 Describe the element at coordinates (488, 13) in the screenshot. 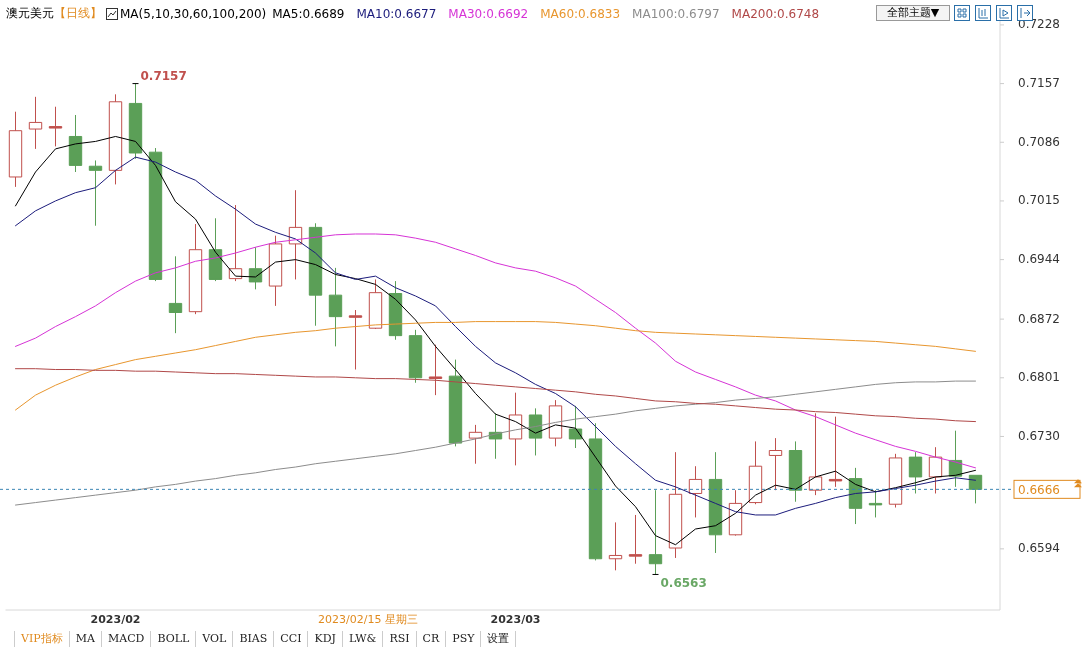

I see `text: MA30:0.6692` at that location.